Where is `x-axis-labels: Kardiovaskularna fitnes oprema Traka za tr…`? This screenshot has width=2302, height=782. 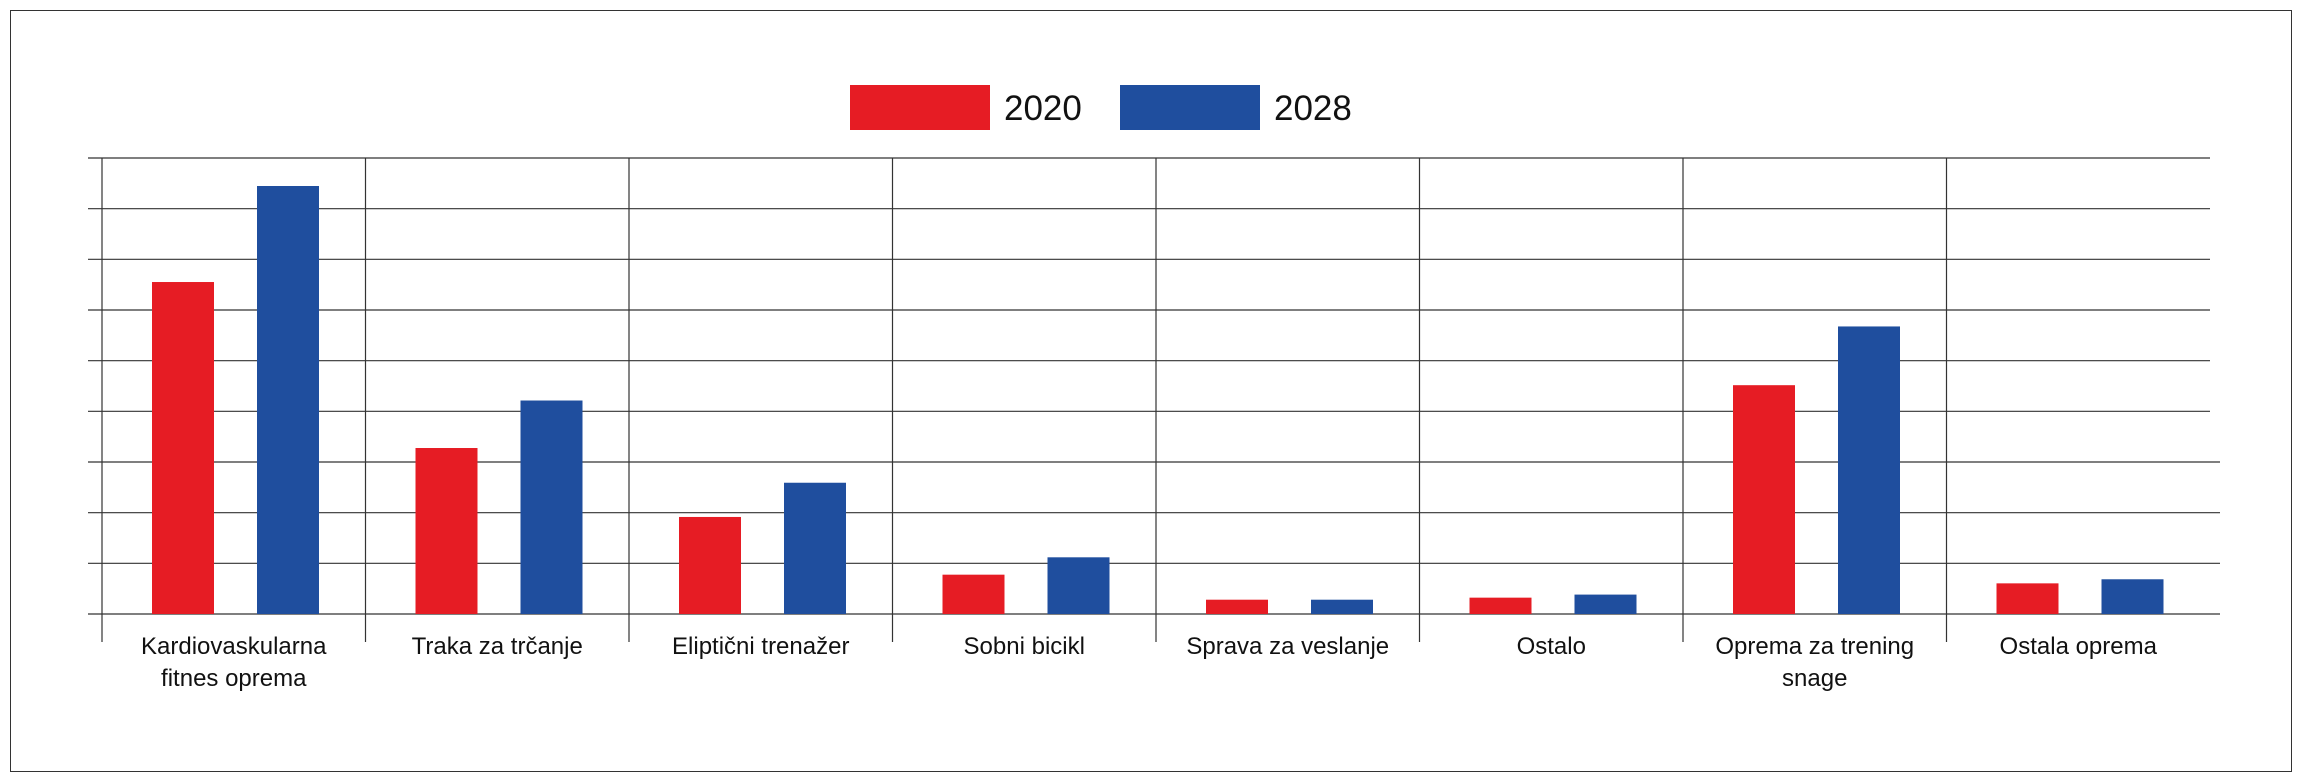 x-axis-labels: Kardiovaskularna fitnes oprema Traka za tr… is located at coordinates (1149, 662).